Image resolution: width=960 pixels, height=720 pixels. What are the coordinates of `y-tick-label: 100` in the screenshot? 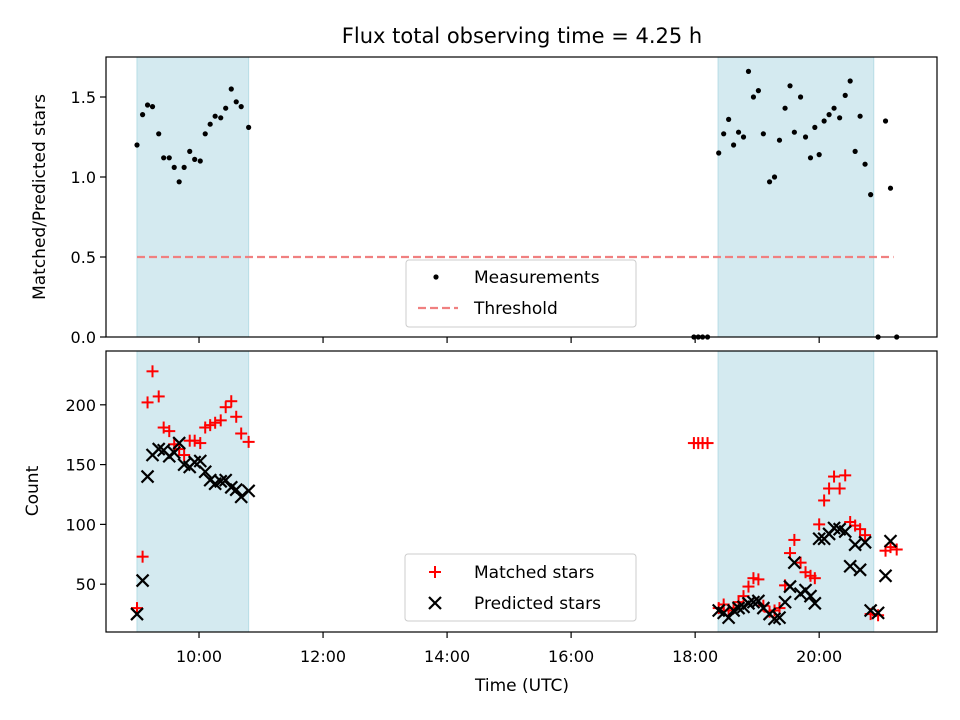 It's located at (80, 524).